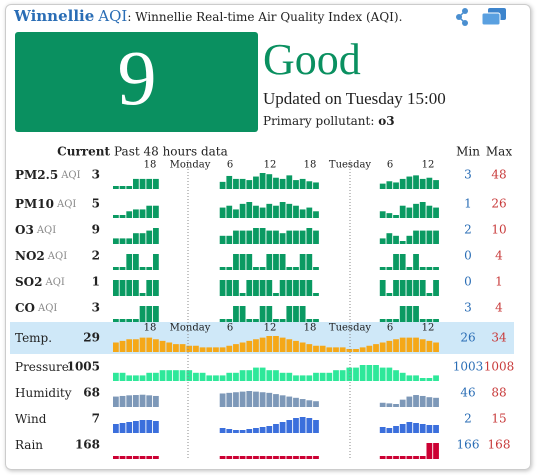  I want to click on updated: Updated on Tuesday 15:00, so click(354, 98).